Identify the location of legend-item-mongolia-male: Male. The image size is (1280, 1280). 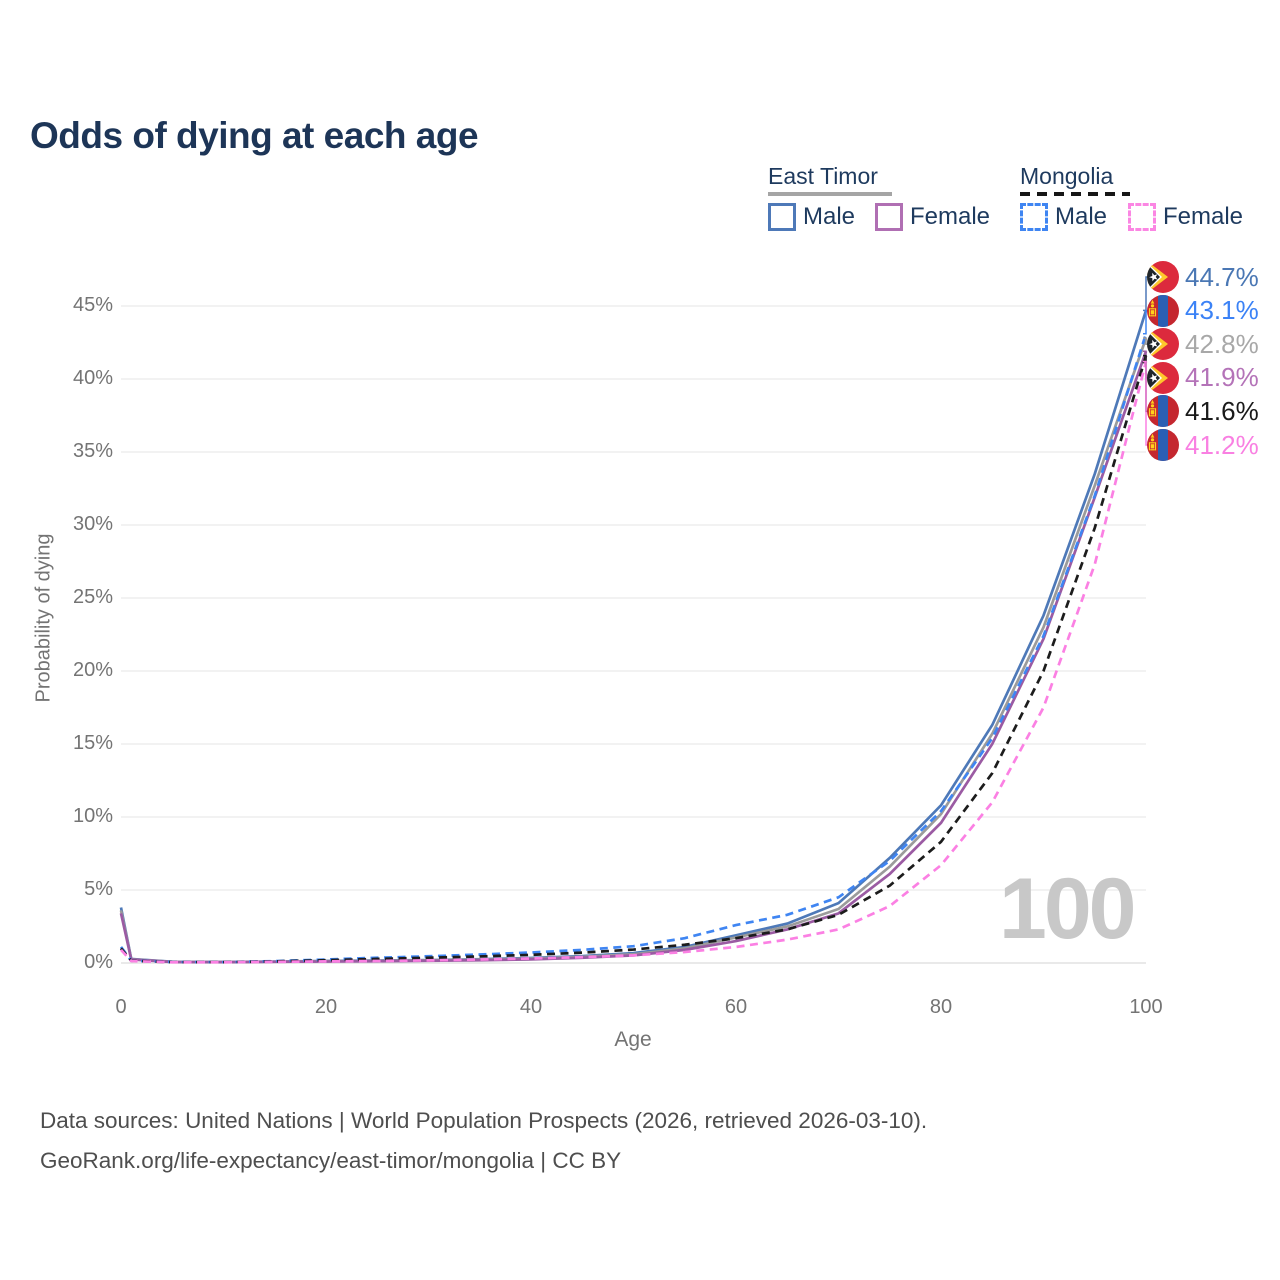
(1063, 217).